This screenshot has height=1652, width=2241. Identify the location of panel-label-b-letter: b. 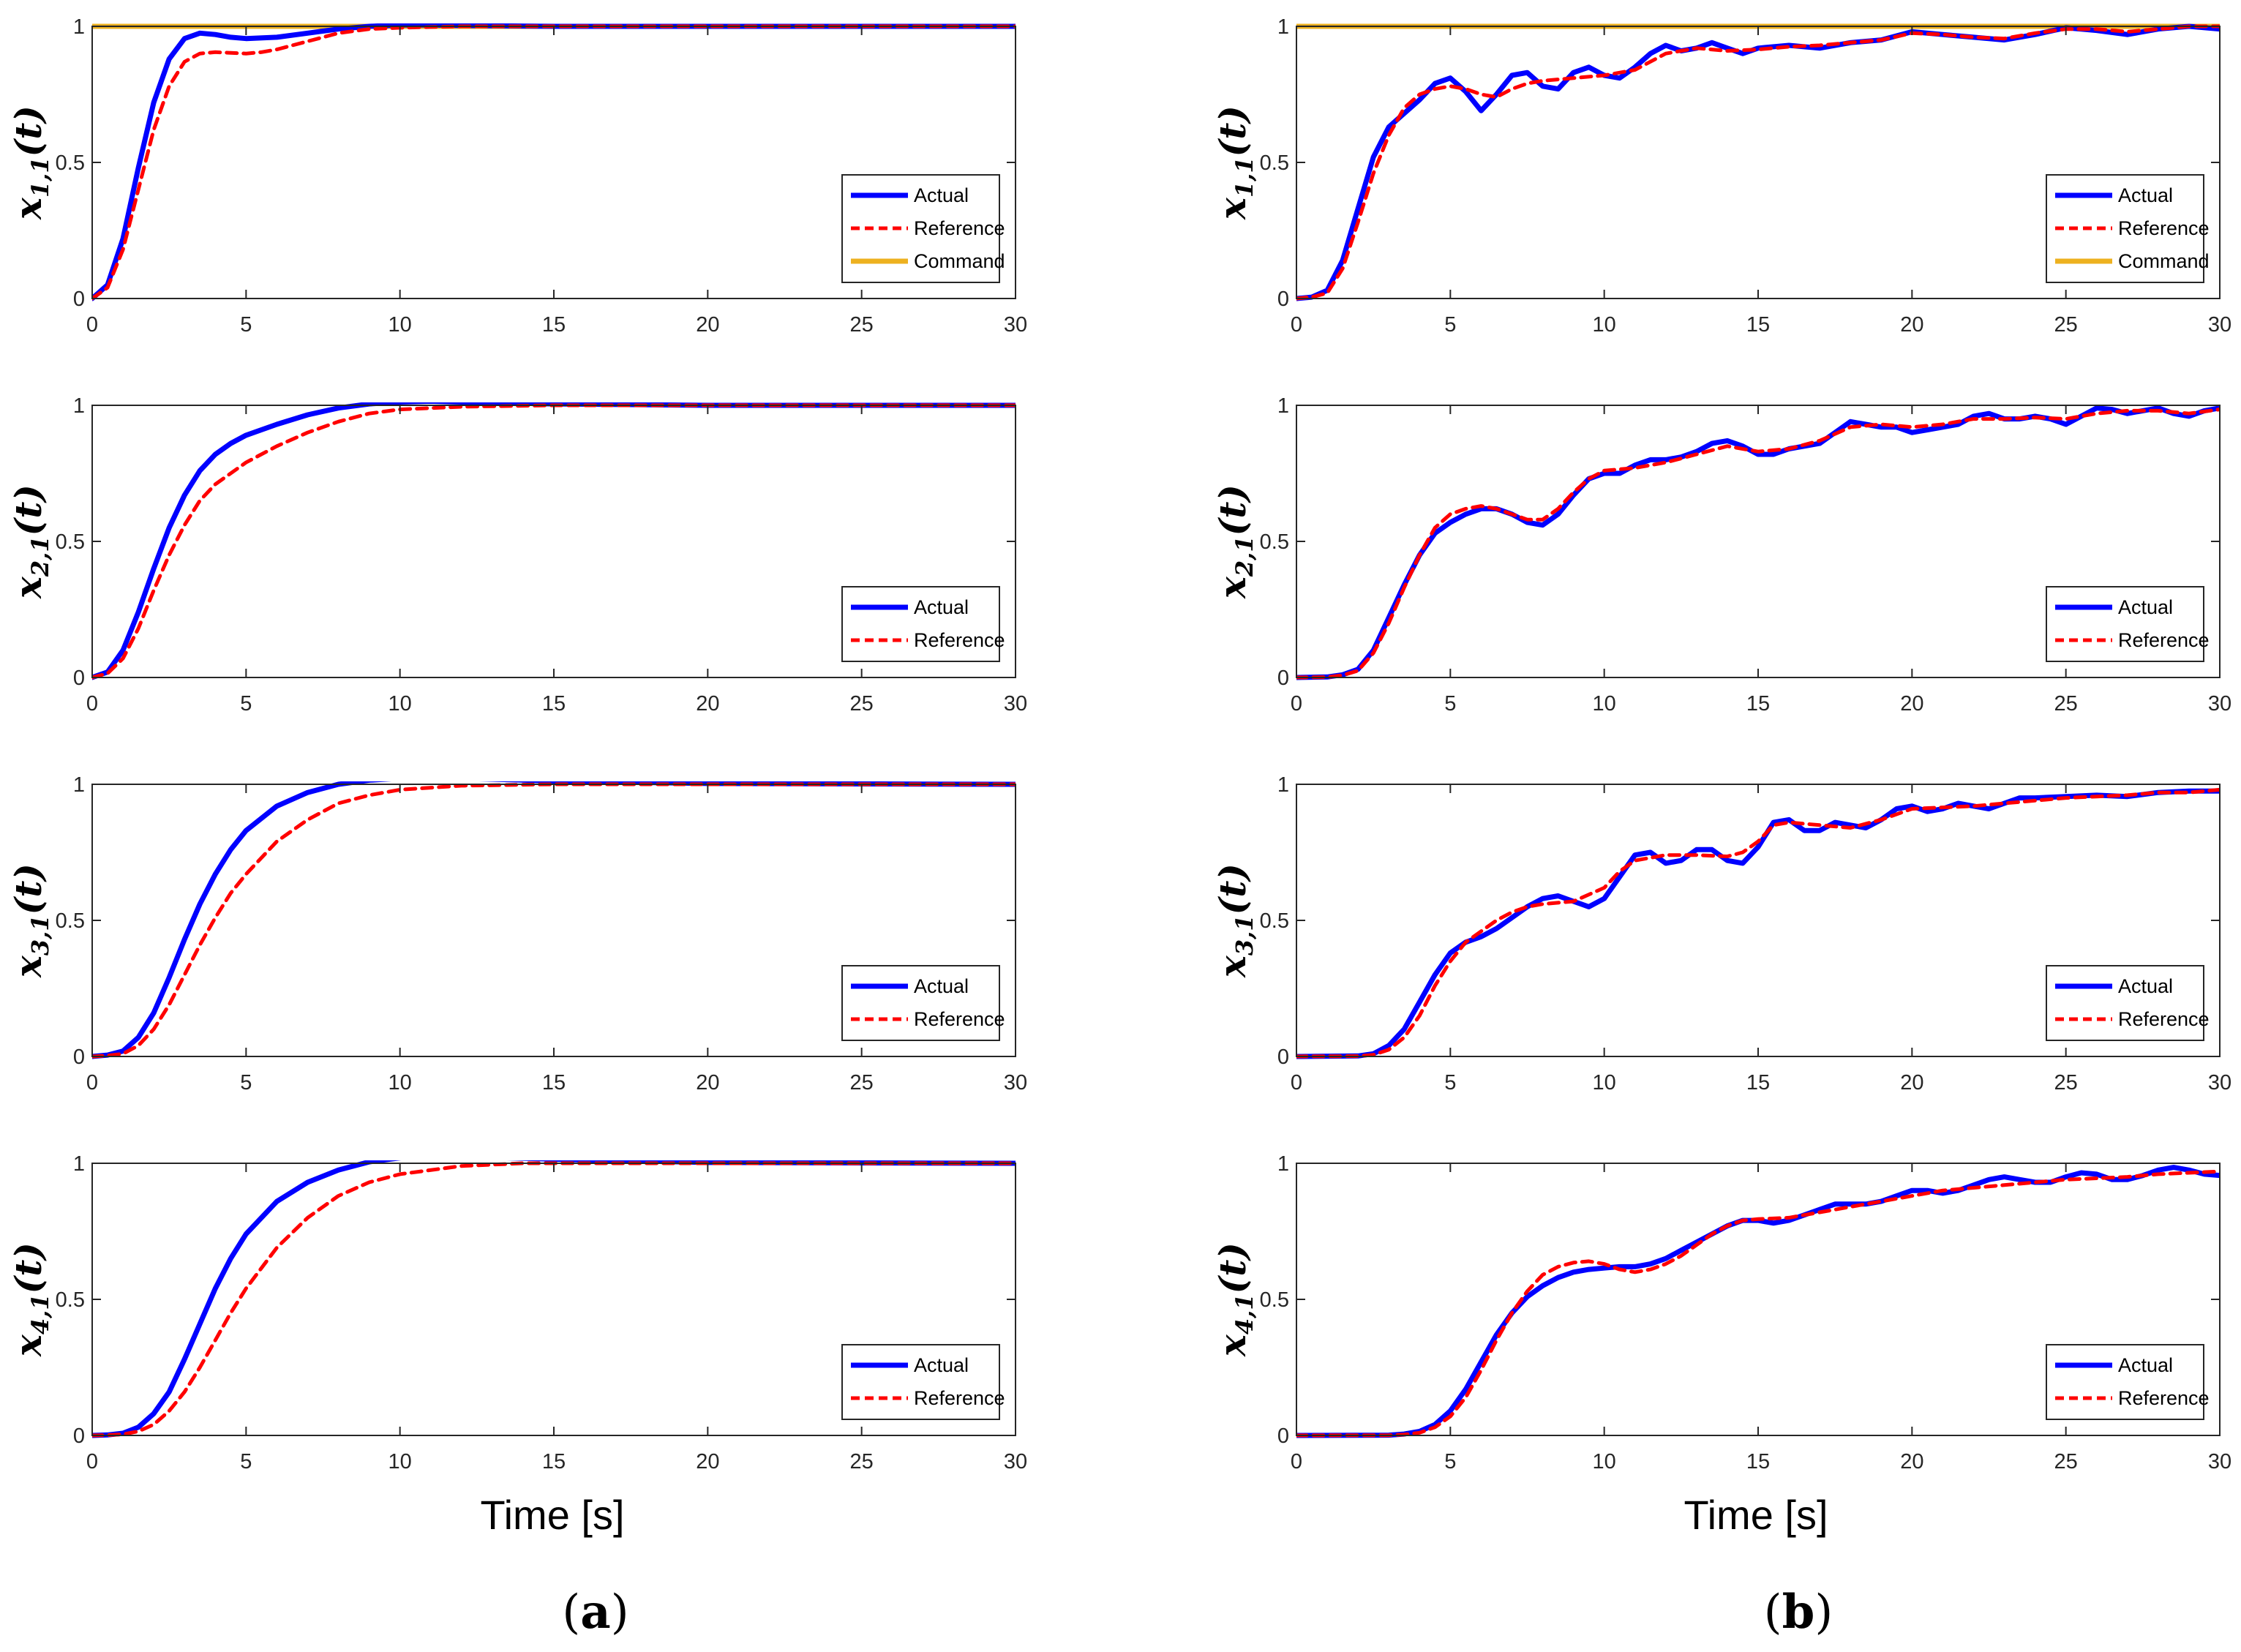
(1798, 1612).